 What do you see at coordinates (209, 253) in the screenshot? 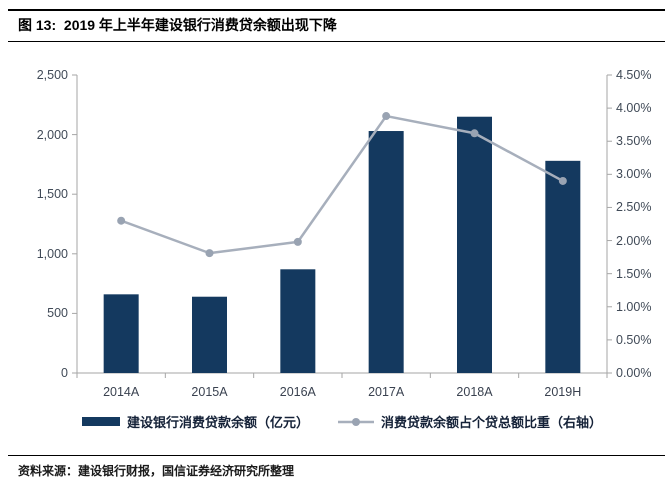
I see `ratio-marker-2015A` at bounding box center [209, 253].